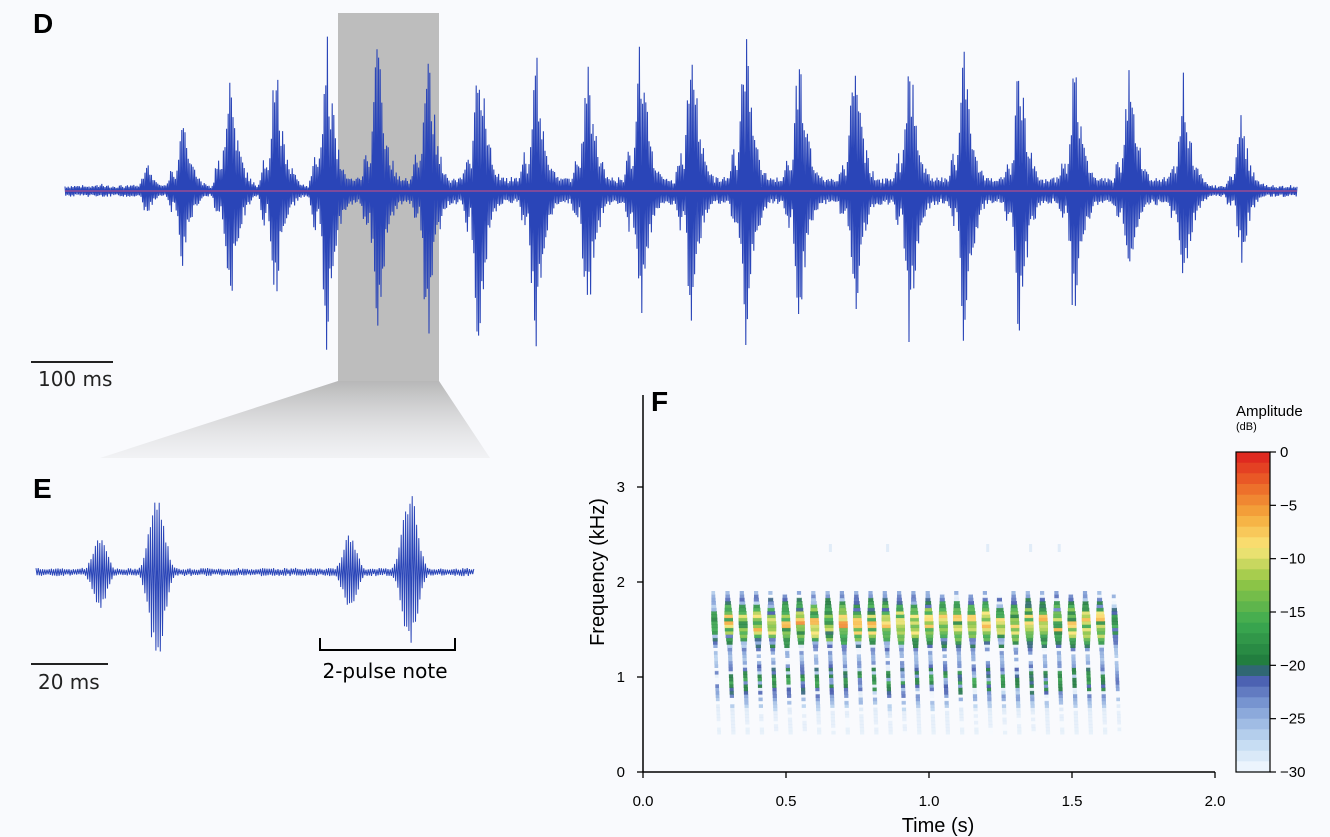 Image resolution: width=1330 pixels, height=837 pixels. Describe the element at coordinates (598, 572) in the screenshot. I see `y-axis-title: Frequency (kHz)` at that location.